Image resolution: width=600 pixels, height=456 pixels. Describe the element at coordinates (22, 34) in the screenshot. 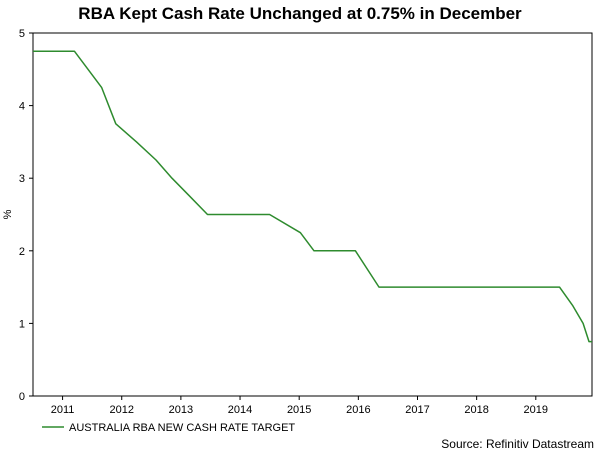

I see `y-tick-label: 5` at that location.